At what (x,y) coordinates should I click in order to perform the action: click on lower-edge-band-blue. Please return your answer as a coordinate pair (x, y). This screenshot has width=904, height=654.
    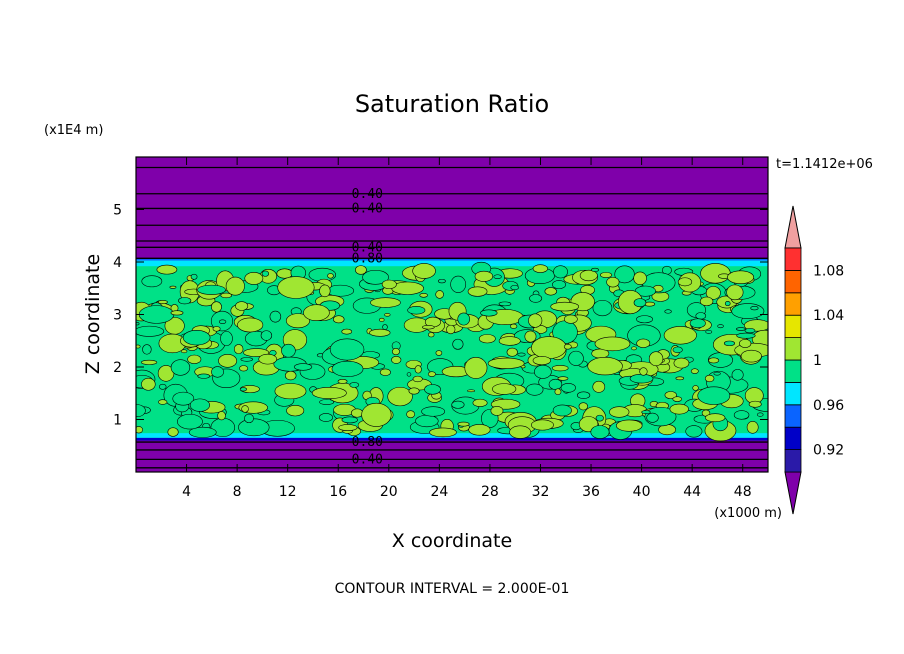
    Looking at the image, I should click on (452, 439).